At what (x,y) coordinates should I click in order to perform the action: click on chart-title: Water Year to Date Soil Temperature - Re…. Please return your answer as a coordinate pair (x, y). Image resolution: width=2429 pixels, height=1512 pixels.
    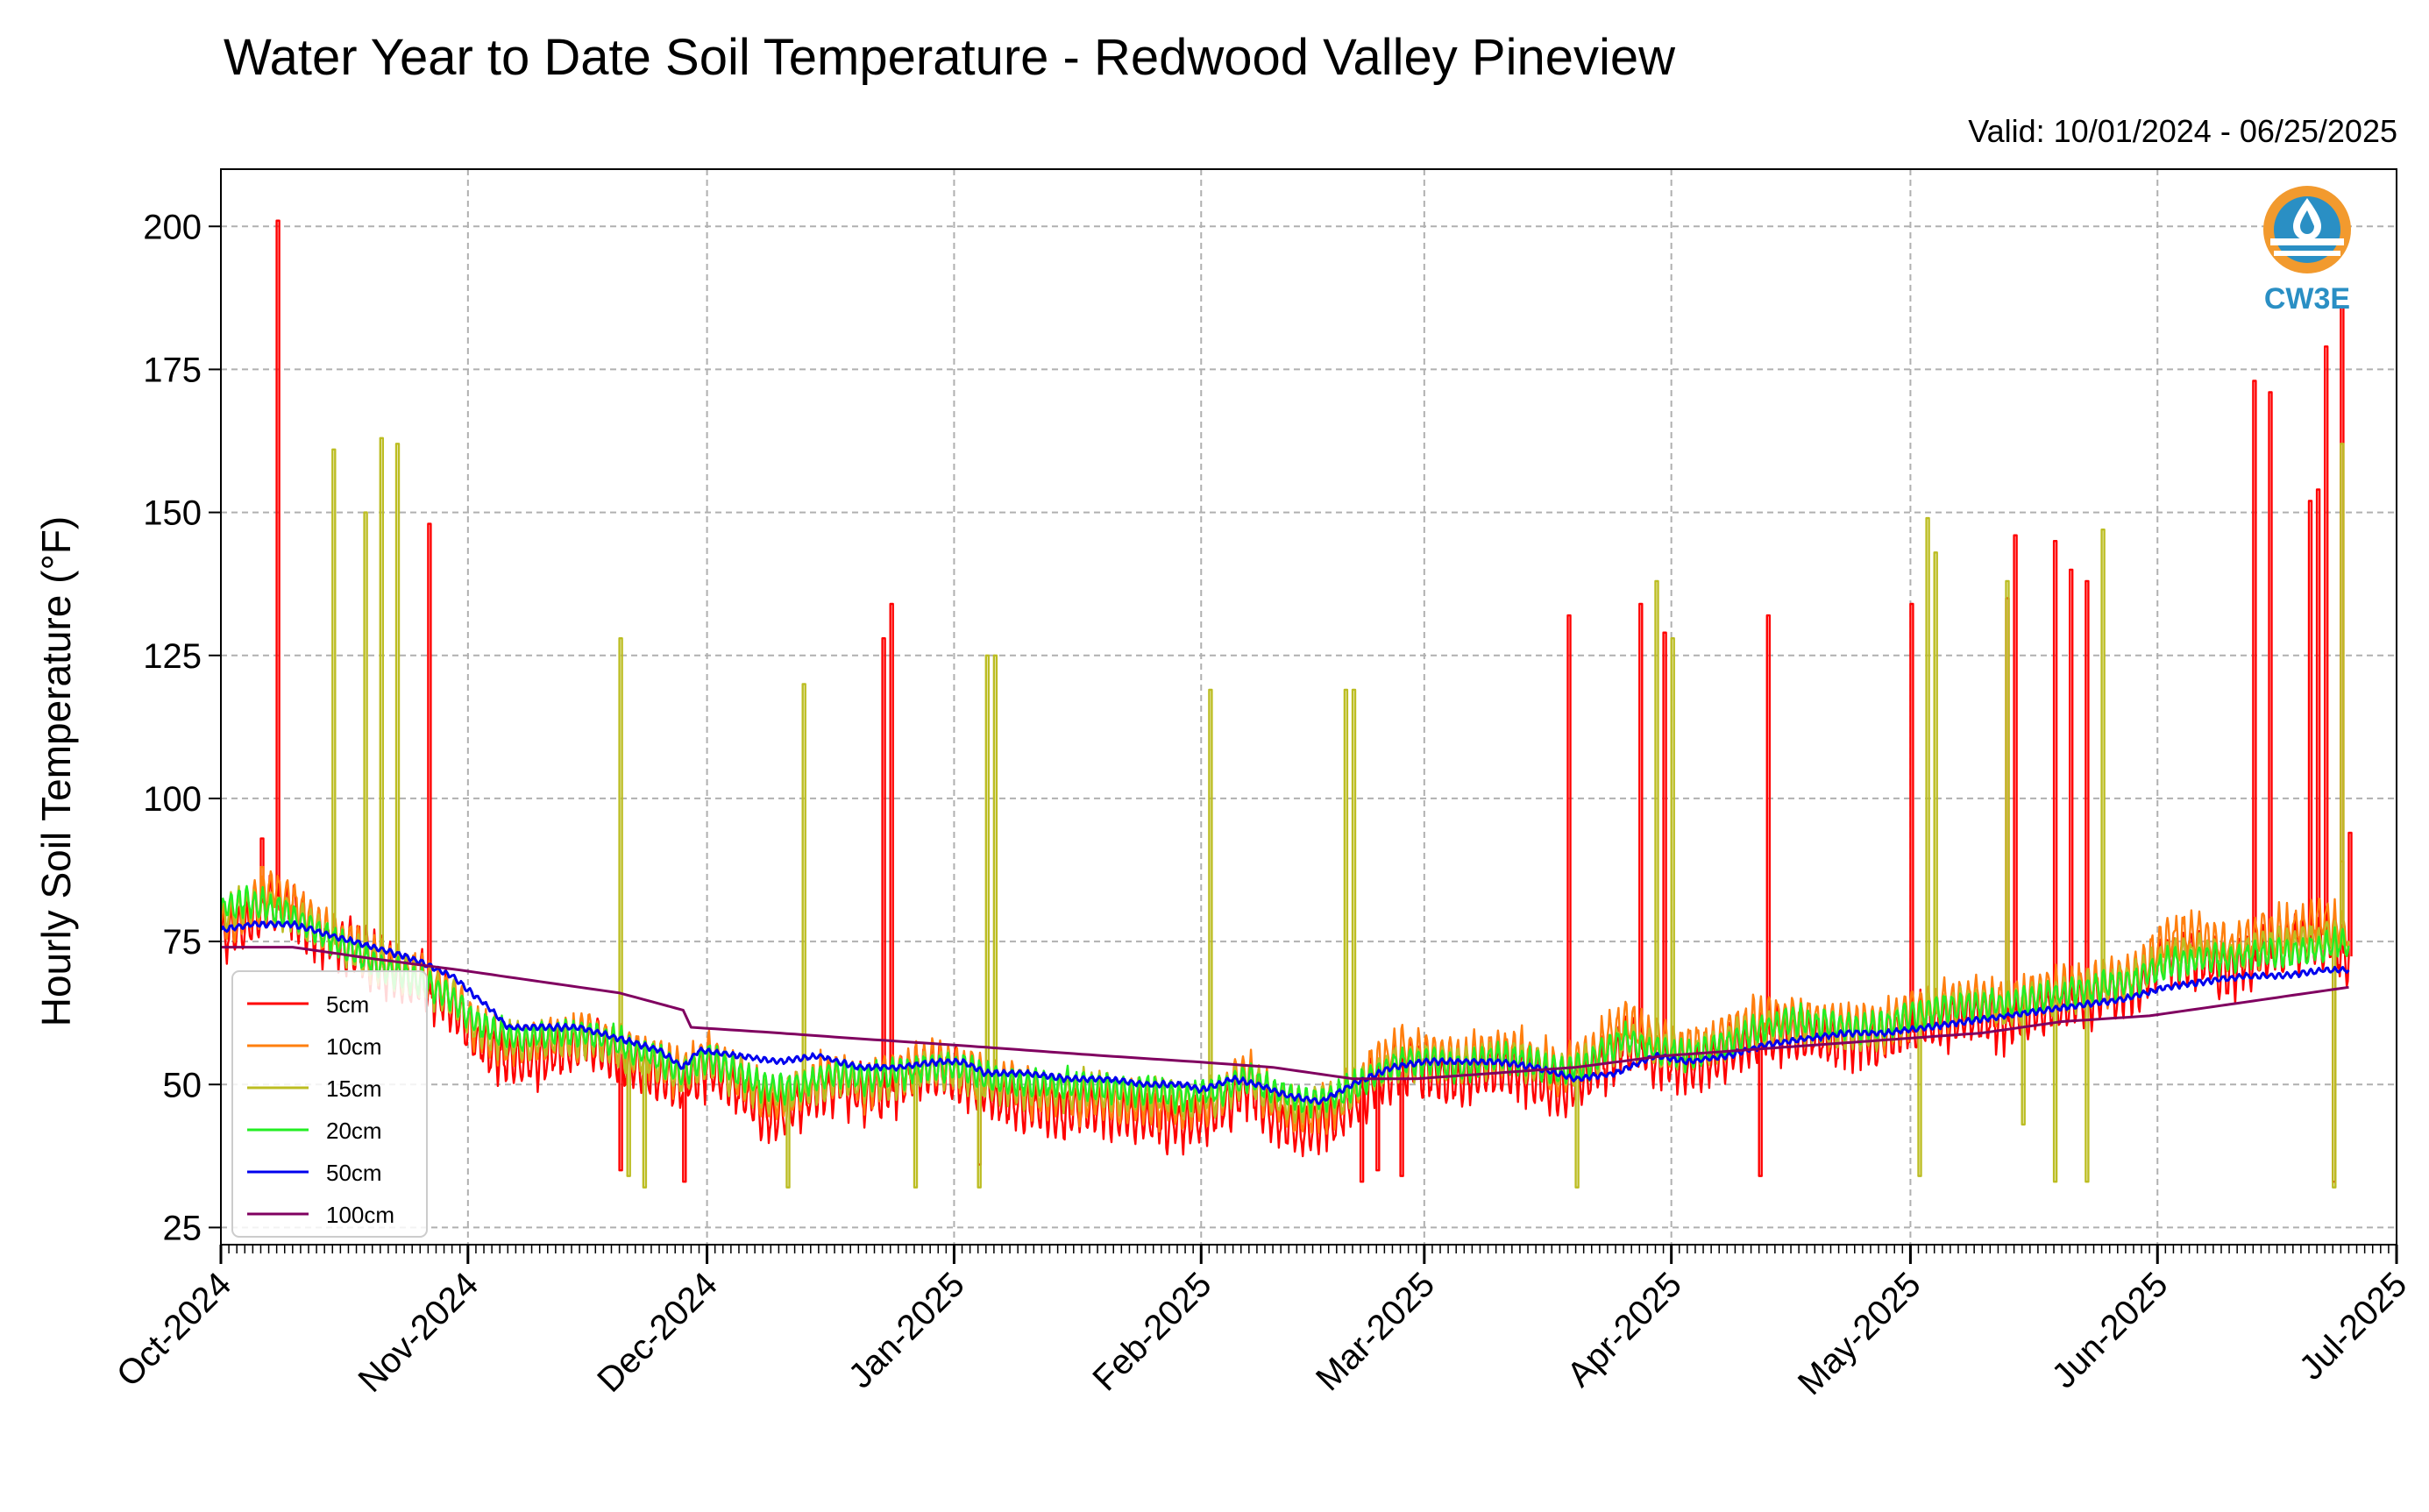
    Looking at the image, I should click on (950, 57).